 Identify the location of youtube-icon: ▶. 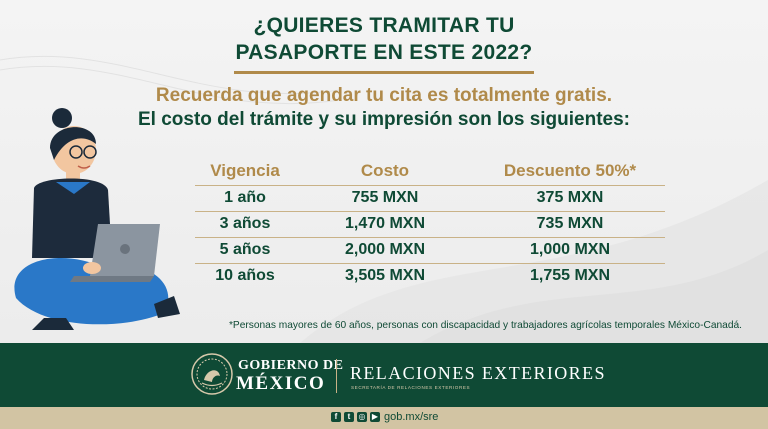
(375, 417).